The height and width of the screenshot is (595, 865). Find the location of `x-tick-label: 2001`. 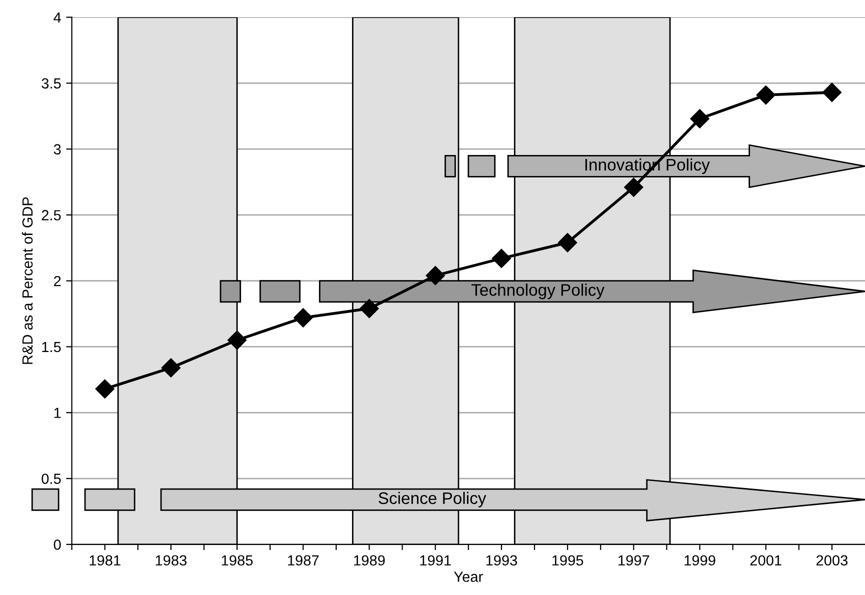

x-tick-label: 2001 is located at coordinates (766, 560).